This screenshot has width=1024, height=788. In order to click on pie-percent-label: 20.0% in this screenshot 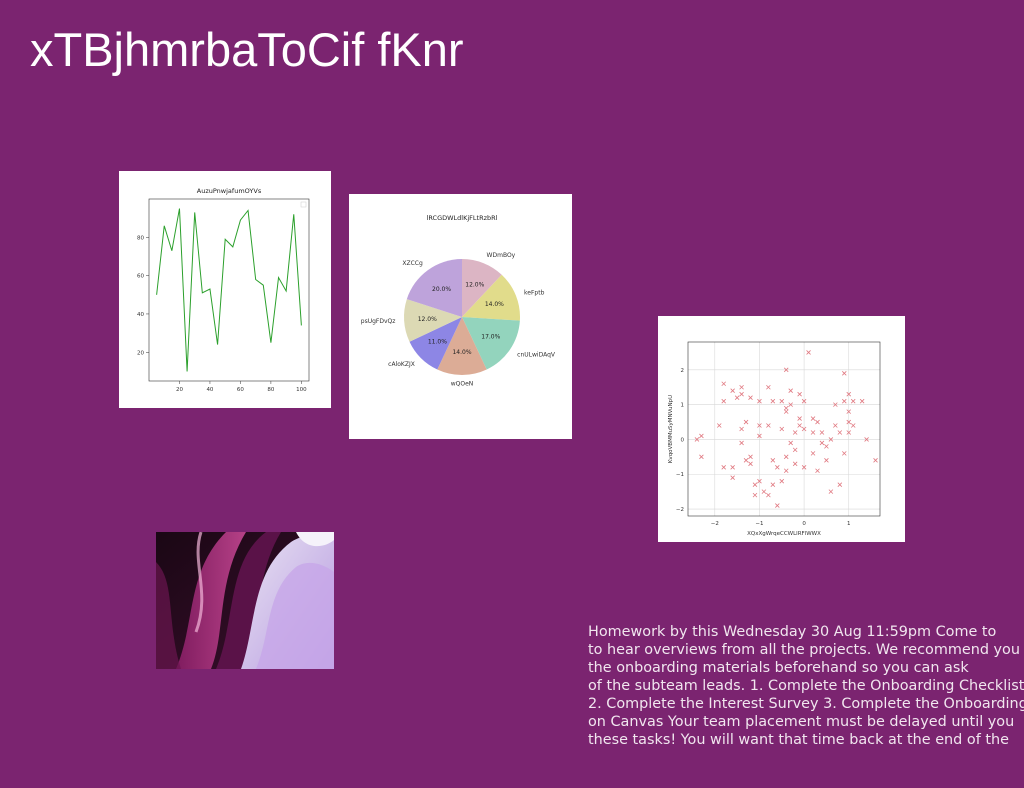, I will do `click(441, 289)`.